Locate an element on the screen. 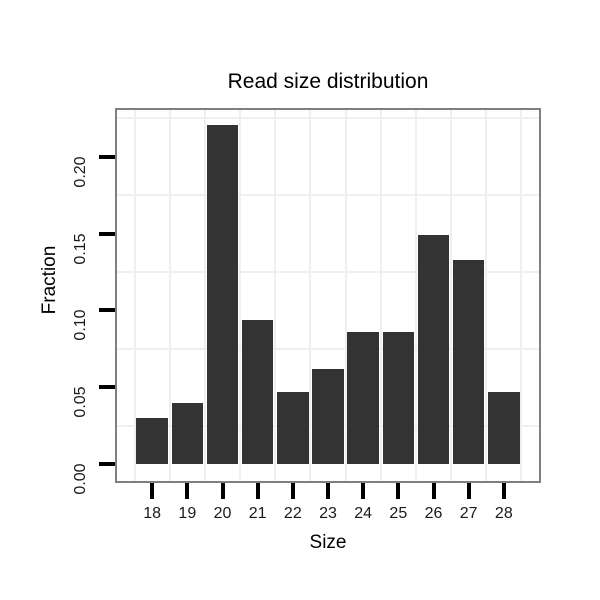 The height and width of the screenshot is (600, 600). x-tick-label: 20 is located at coordinates (222, 513).